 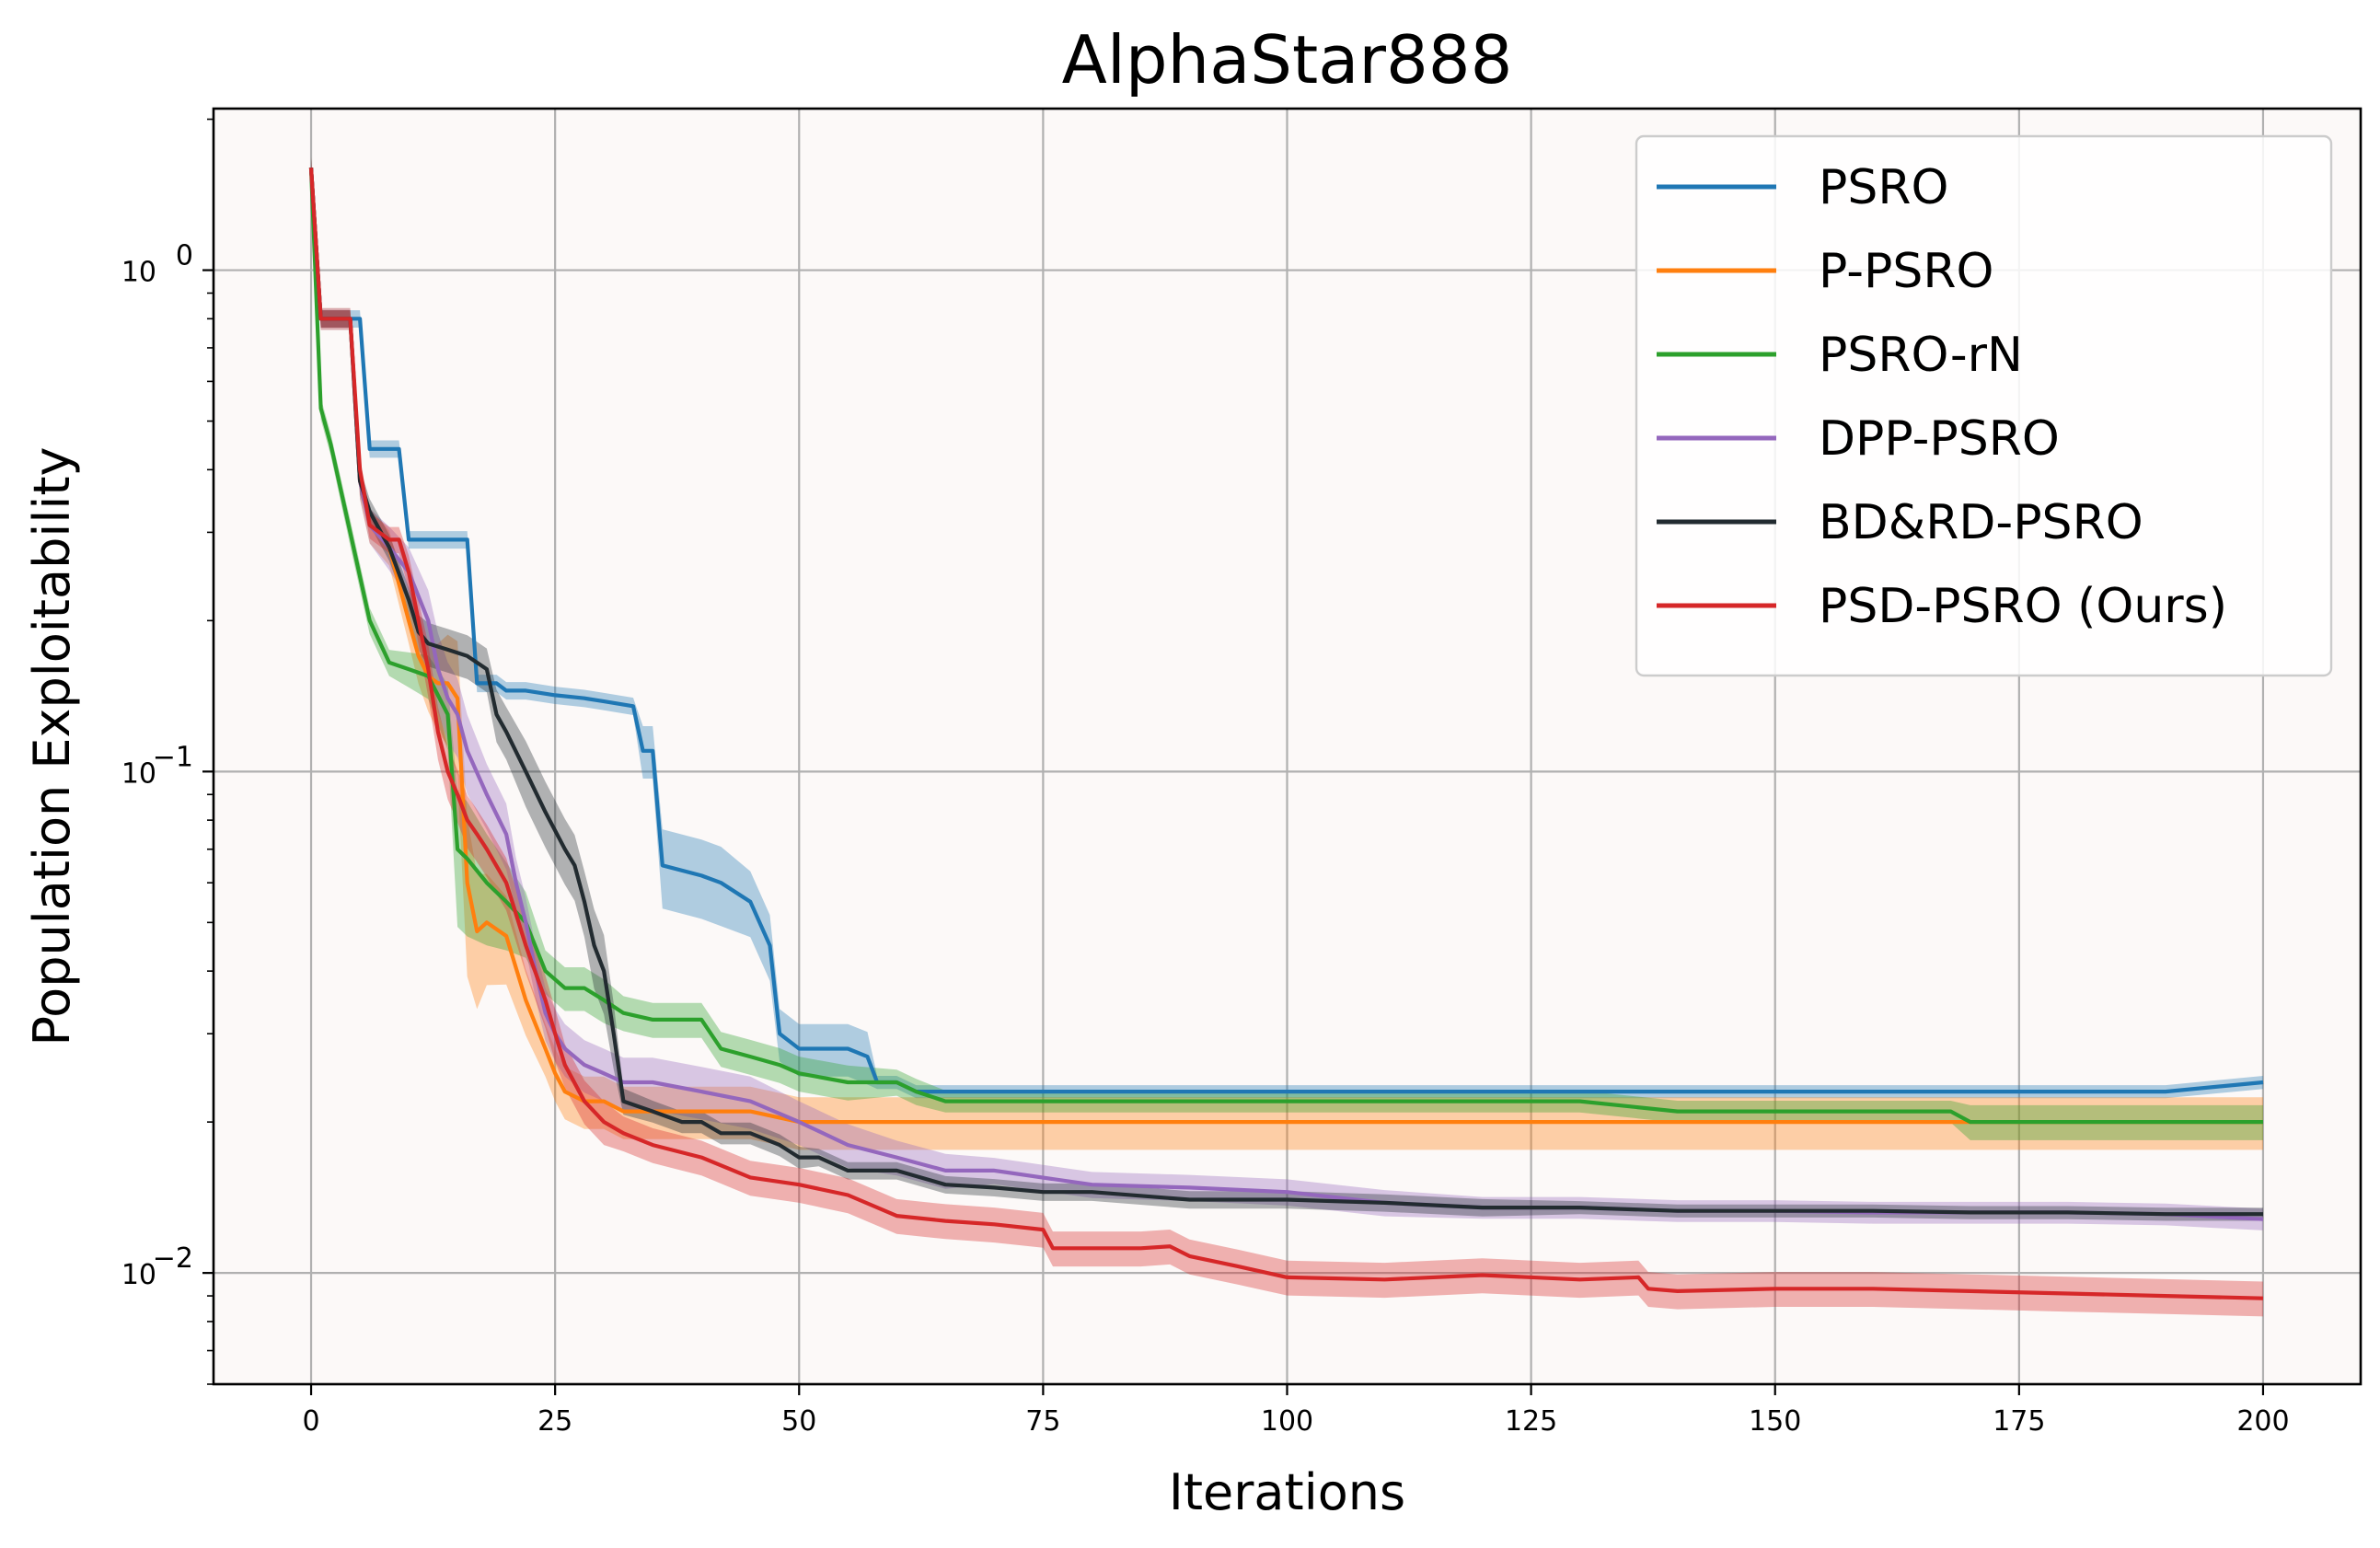 I want to click on legend-label: PSRO-rN, so click(x=1921, y=356).